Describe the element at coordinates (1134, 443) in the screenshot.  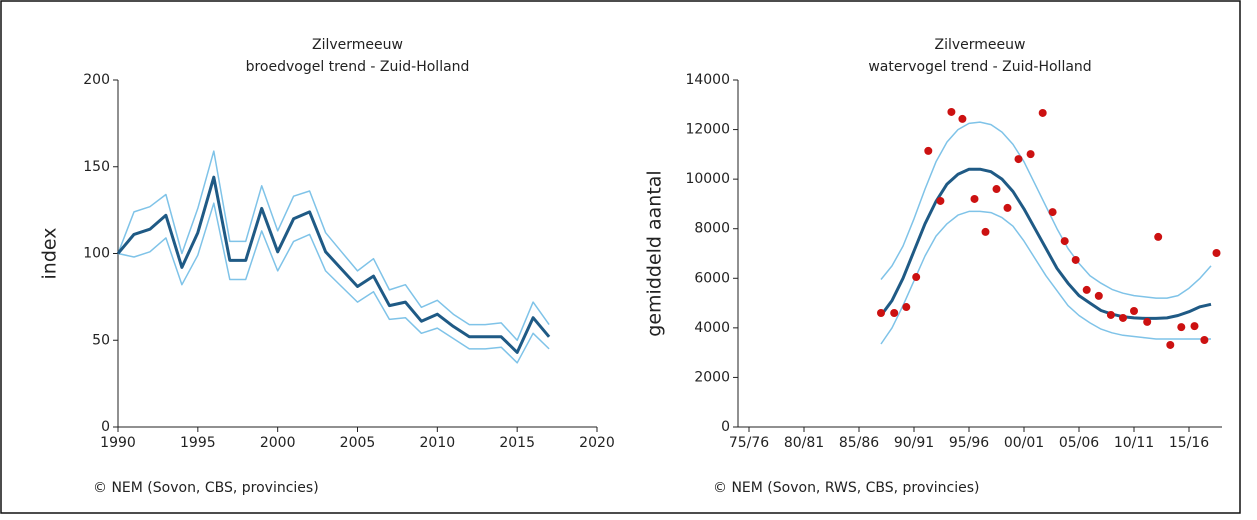
I see `x-tick-label: 10/11` at that location.